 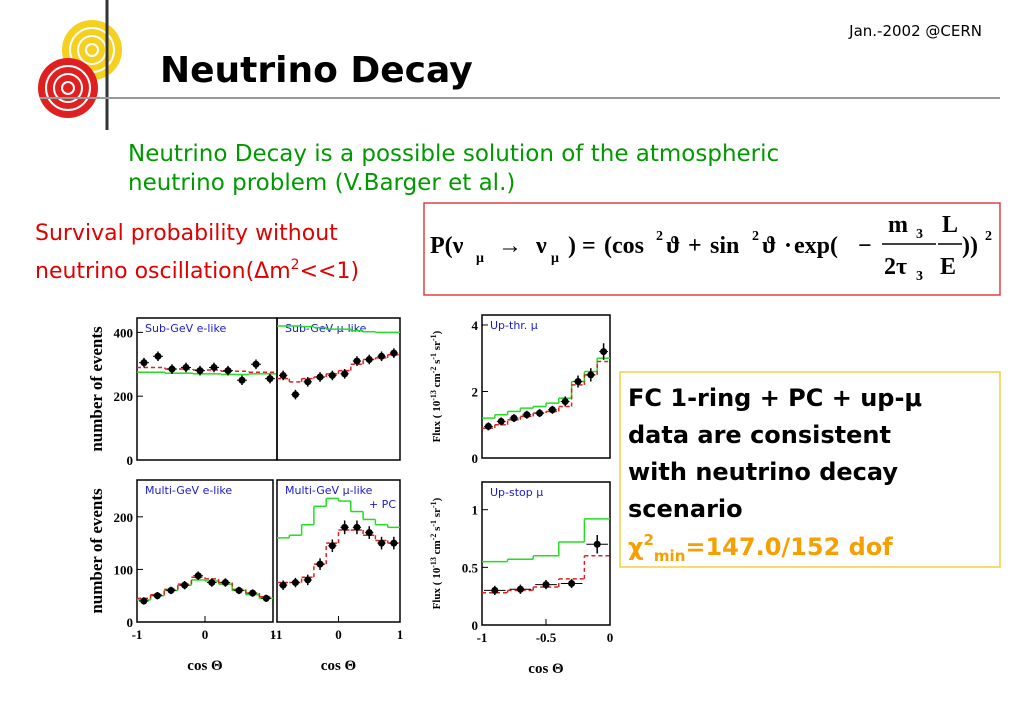 I want to click on y-tick-label: 100, so click(x=124, y=569).